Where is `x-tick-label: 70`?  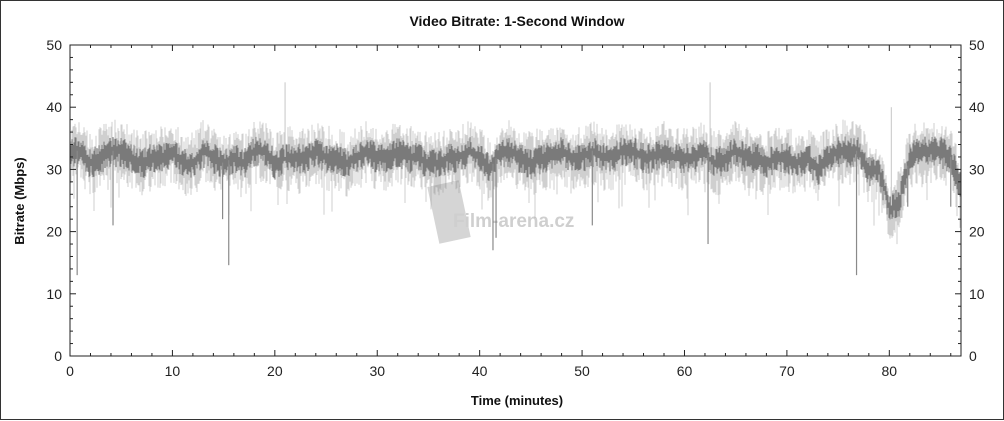 x-tick-label: 70 is located at coordinates (787, 371).